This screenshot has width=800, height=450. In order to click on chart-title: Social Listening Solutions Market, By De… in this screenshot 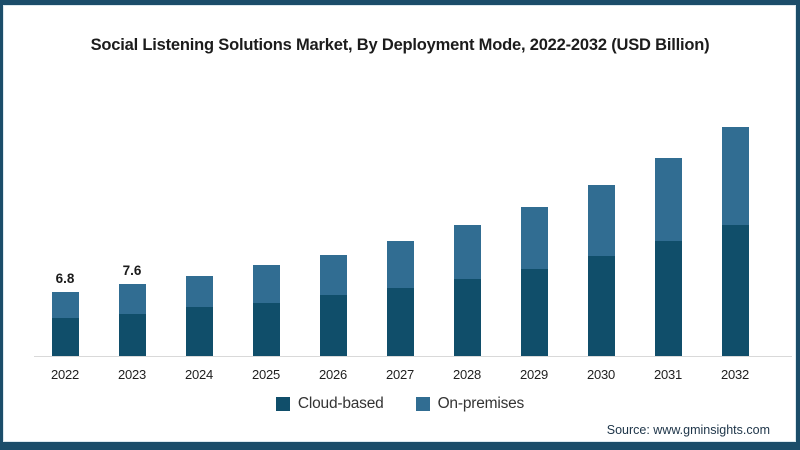, I will do `click(400, 45)`.